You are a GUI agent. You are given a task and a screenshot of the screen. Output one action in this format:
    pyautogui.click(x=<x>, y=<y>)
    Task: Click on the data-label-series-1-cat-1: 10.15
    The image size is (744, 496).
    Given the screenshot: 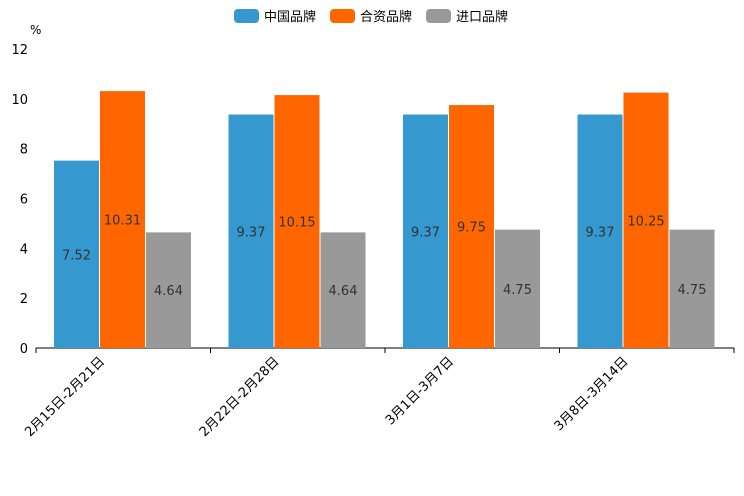 What is the action you would take?
    pyautogui.click(x=296, y=223)
    